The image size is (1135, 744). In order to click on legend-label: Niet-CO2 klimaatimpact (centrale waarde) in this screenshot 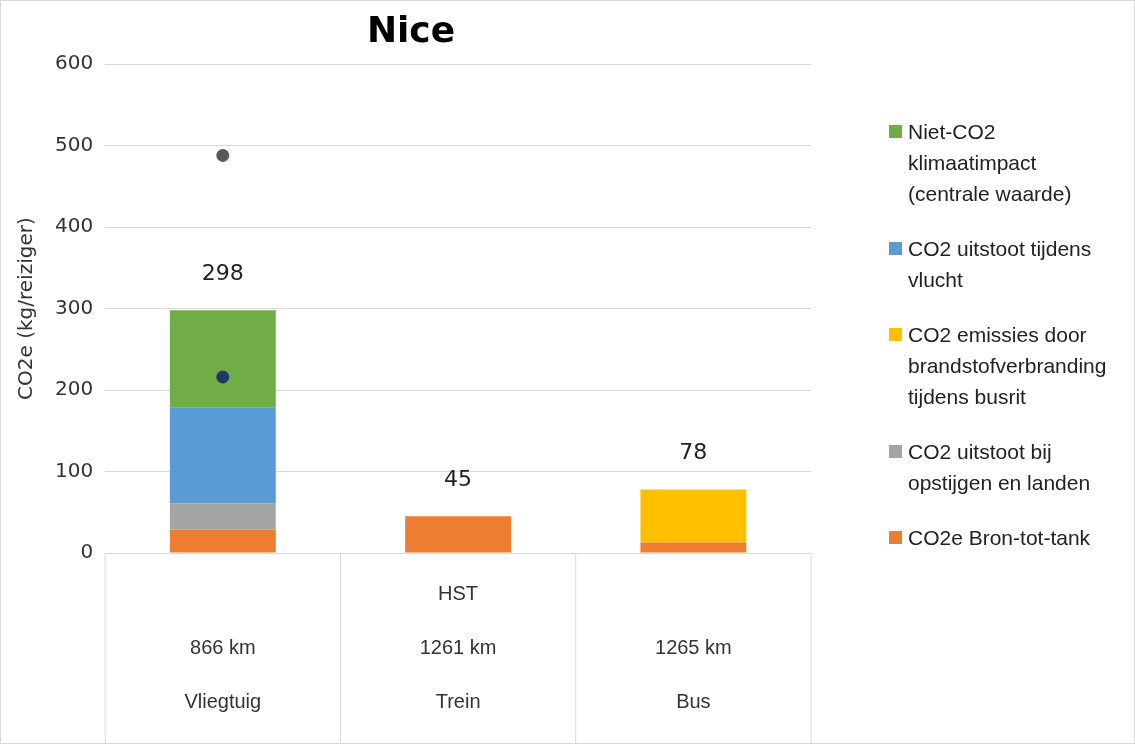, I will do `click(990, 163)`.